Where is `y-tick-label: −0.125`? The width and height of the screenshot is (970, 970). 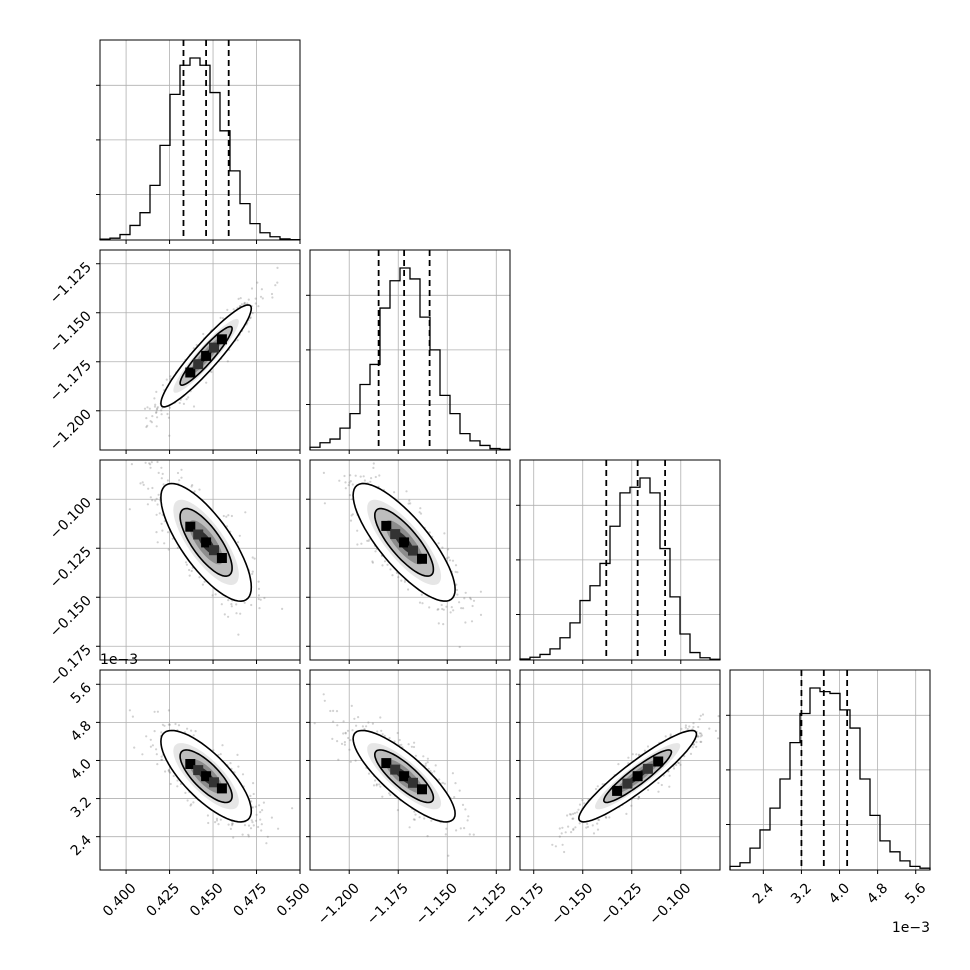
y-tick-label: −0.125 is located at coordinates (71, 568).